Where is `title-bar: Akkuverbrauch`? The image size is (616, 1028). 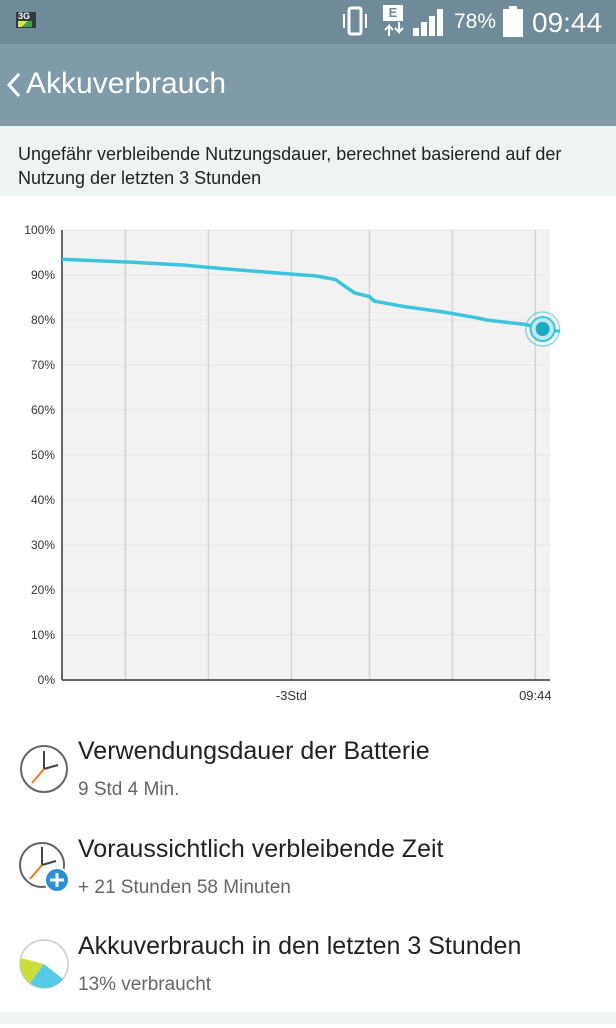
title-bar: Akkuverbrauch is located at coordinates (308, 85).